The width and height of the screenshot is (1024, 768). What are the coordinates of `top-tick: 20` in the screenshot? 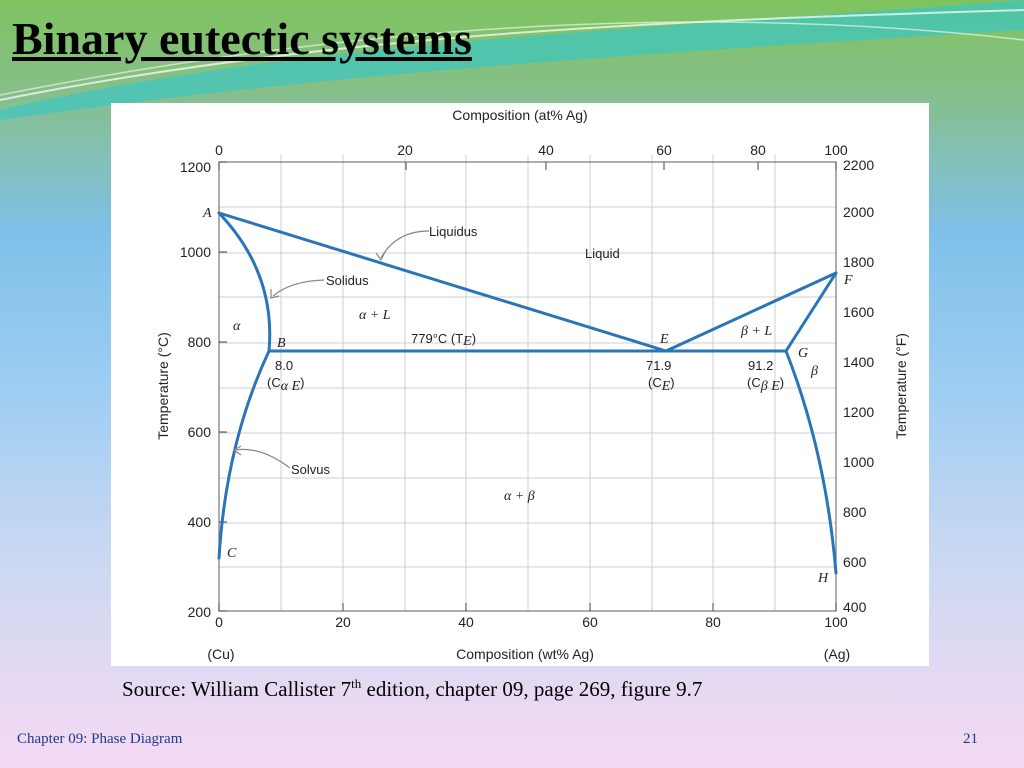 It's located at (405, 150).